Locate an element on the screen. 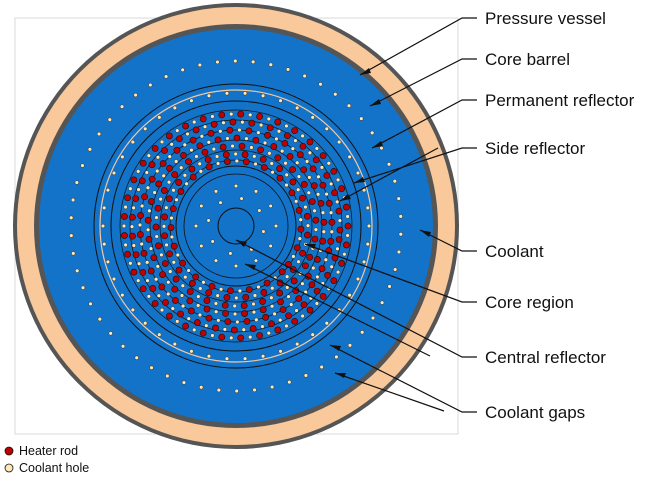 This screenshot has width=672, height=486. core-barrel-leader is located at coordinates (423, 82).